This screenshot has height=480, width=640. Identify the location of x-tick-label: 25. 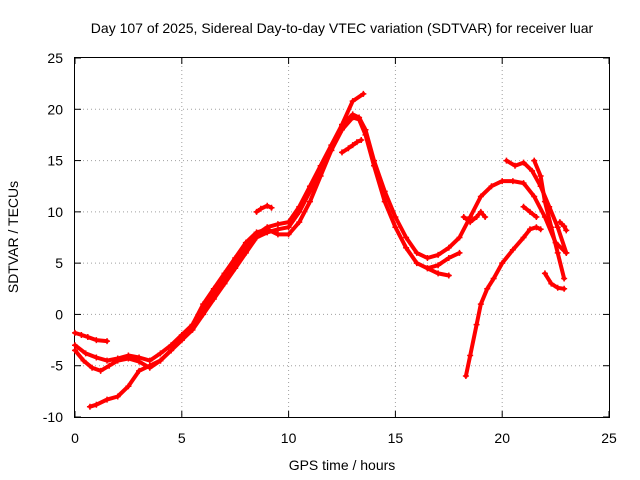
(609, 438).